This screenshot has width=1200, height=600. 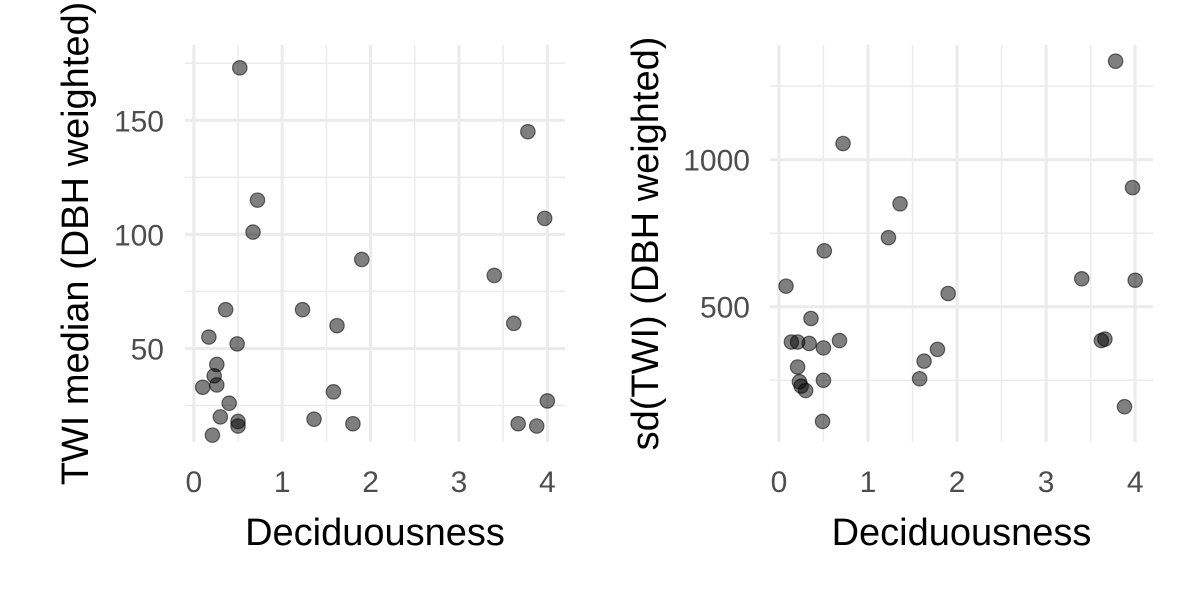 I want to click on x-tick-label-right: 2, so click(x=957, y=482).